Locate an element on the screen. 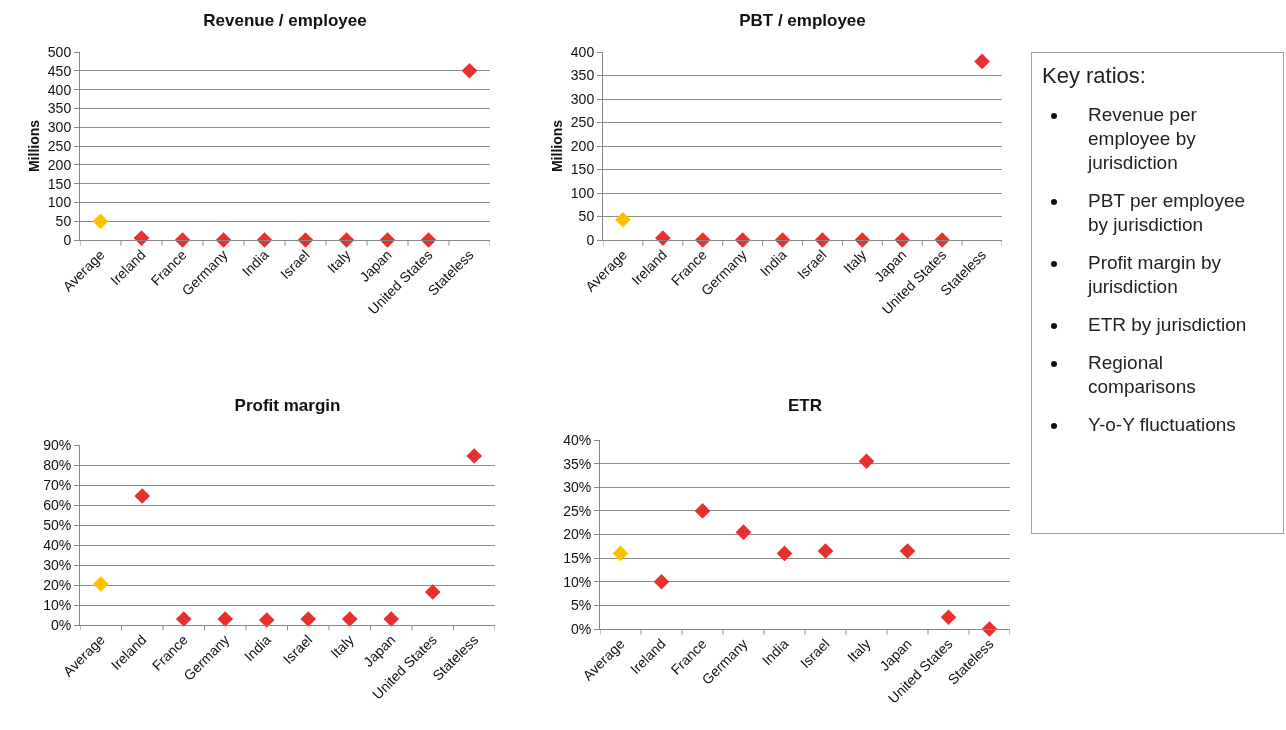 The height and width of the screenshot is (730, 1286). y-tick-label: 60% is located at coordinates (57, 504).